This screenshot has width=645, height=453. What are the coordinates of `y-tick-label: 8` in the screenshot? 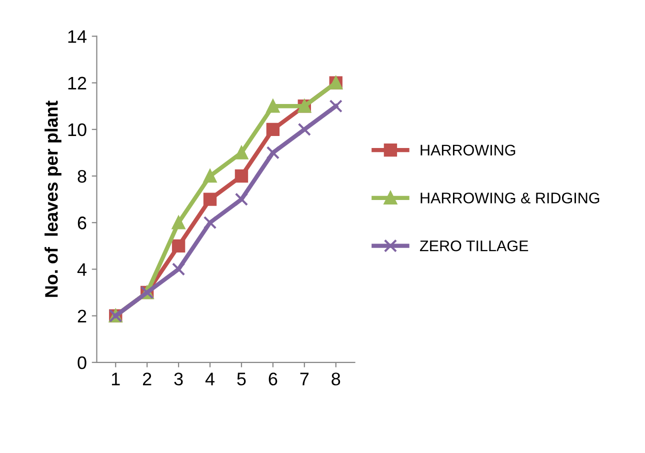 It's located at (82, 176).